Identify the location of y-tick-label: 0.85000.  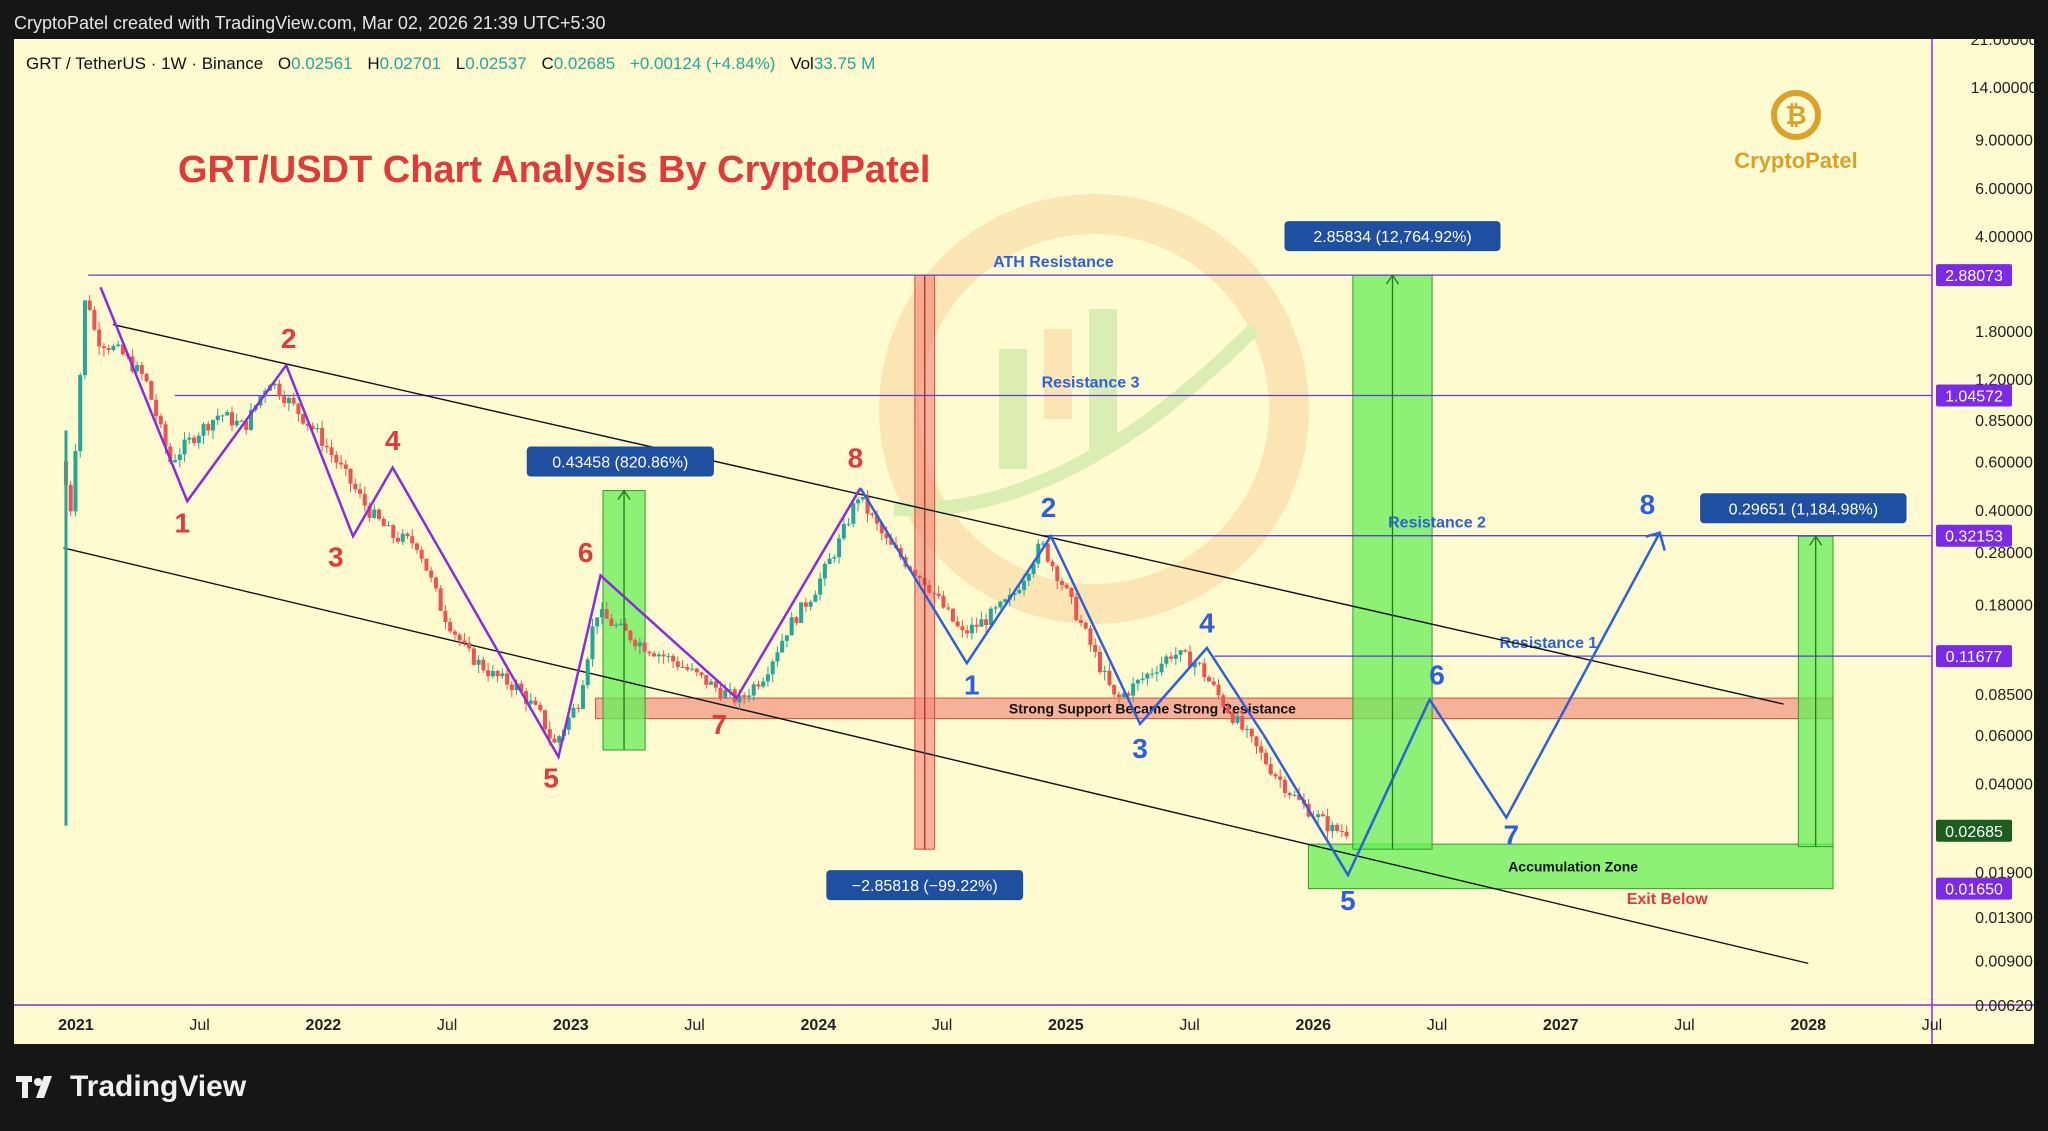
(2004, 421).